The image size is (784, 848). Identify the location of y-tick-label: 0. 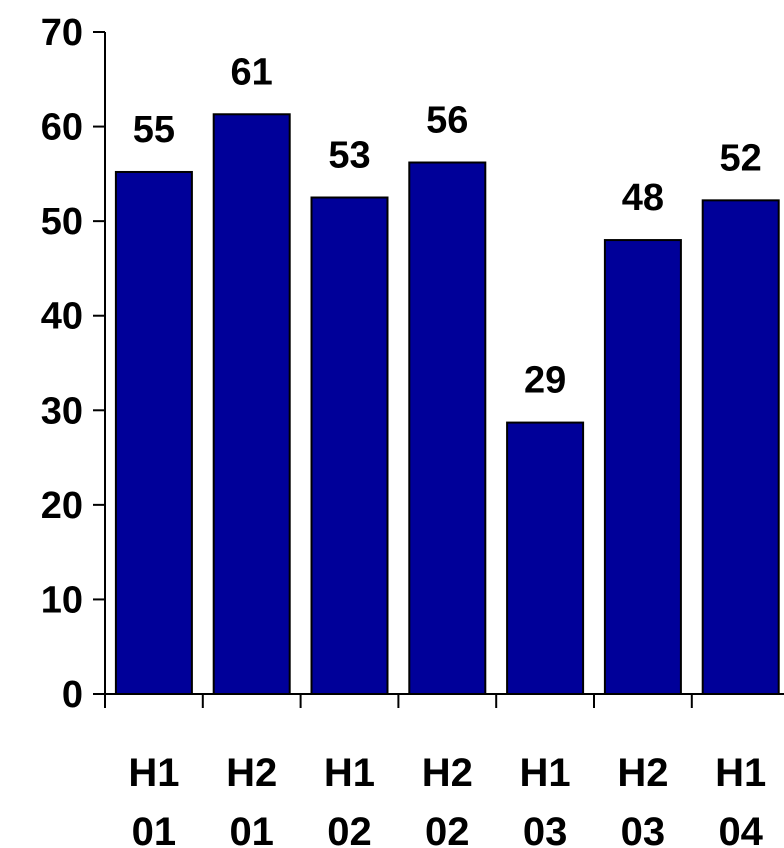
(72, 695).